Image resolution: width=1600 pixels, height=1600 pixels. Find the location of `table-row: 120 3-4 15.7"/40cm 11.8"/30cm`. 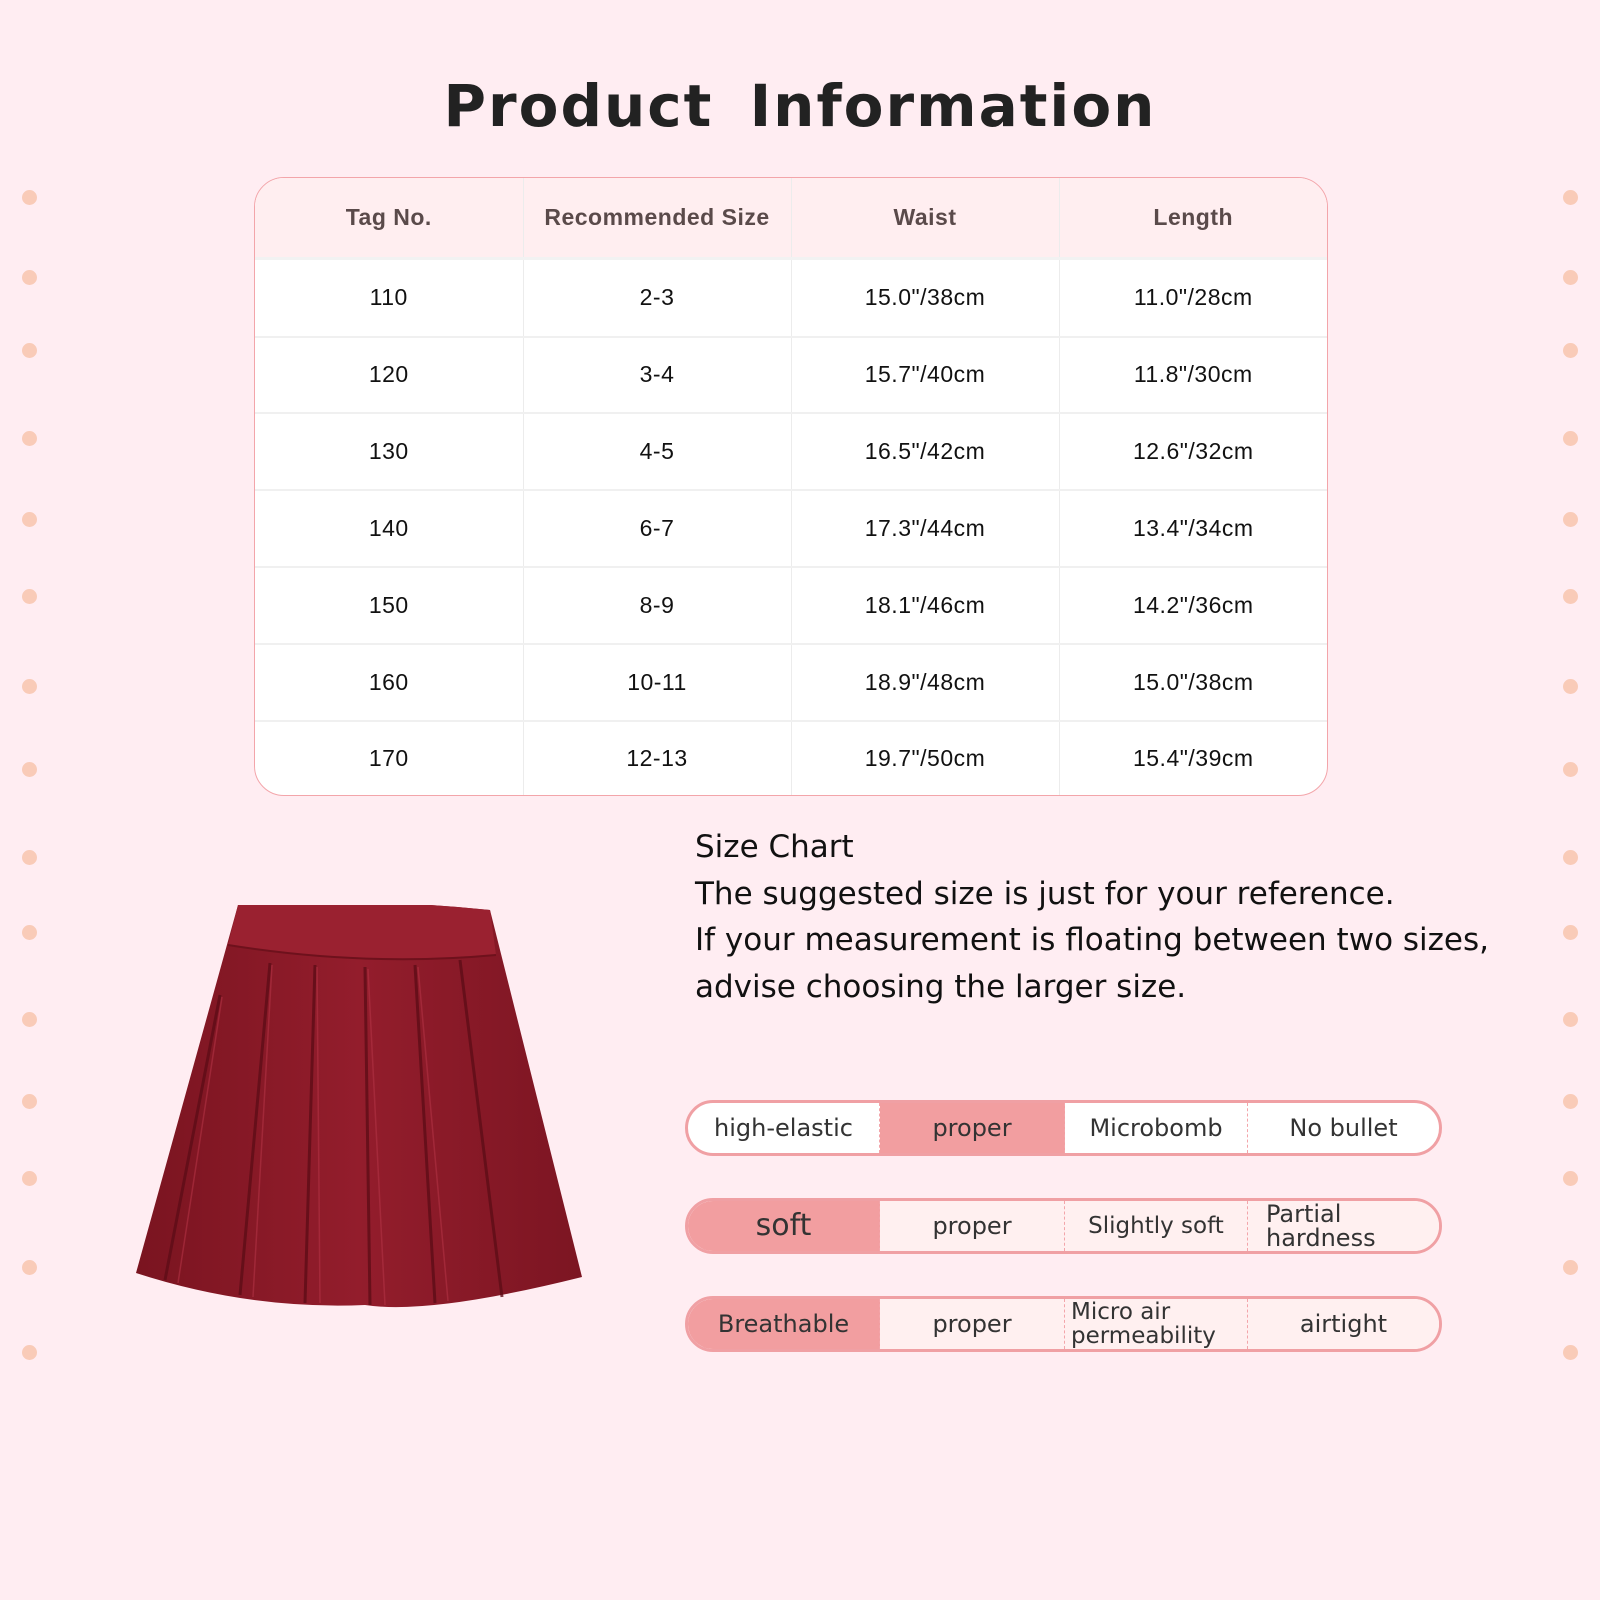

table-row: 120 3-4 15.7"/40cm 11.8"/30cm is located at coordinates (791, 375).